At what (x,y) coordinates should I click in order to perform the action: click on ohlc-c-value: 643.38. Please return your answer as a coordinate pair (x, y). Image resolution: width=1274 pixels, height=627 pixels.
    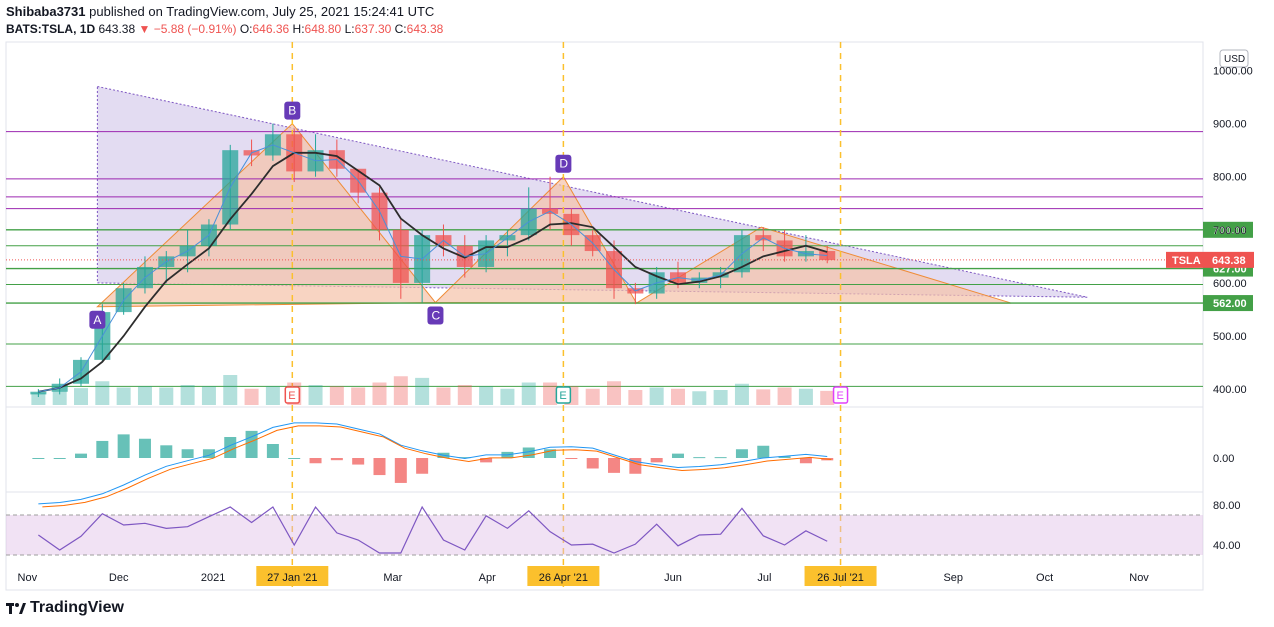
    Looking at the image, I should click on (425, 29).